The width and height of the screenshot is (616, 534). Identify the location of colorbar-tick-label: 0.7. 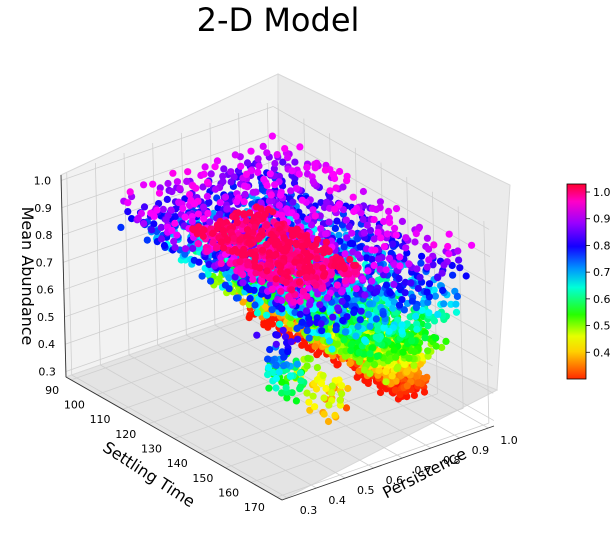
(602, 272).